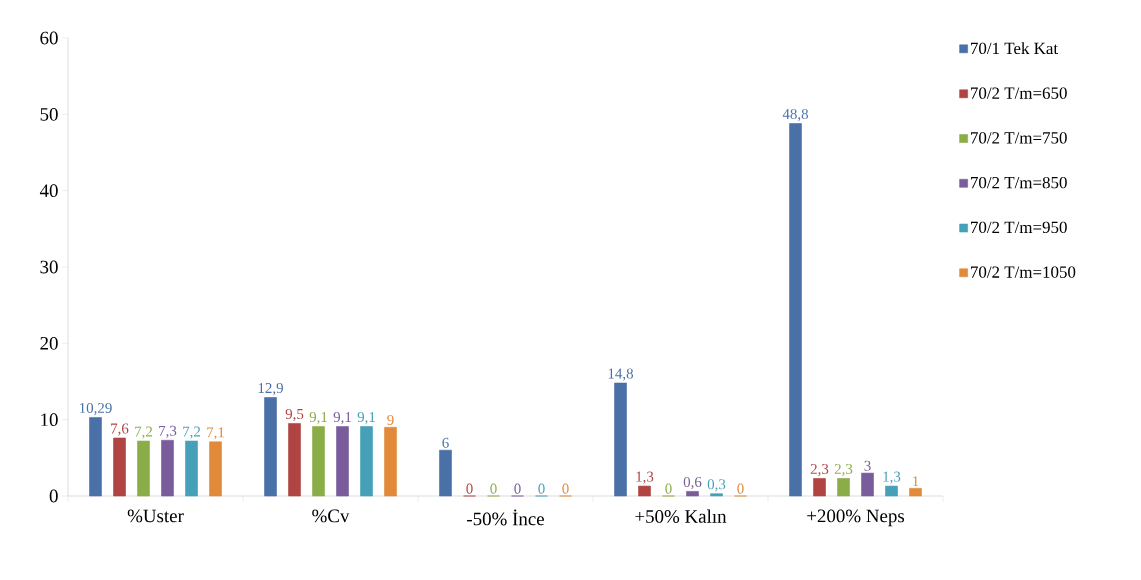 The image size is (1141, 580). What do you see at coordinates (390, 419) in the screenshot?
I see `data-label: 9` at bounding box center [390, 419].